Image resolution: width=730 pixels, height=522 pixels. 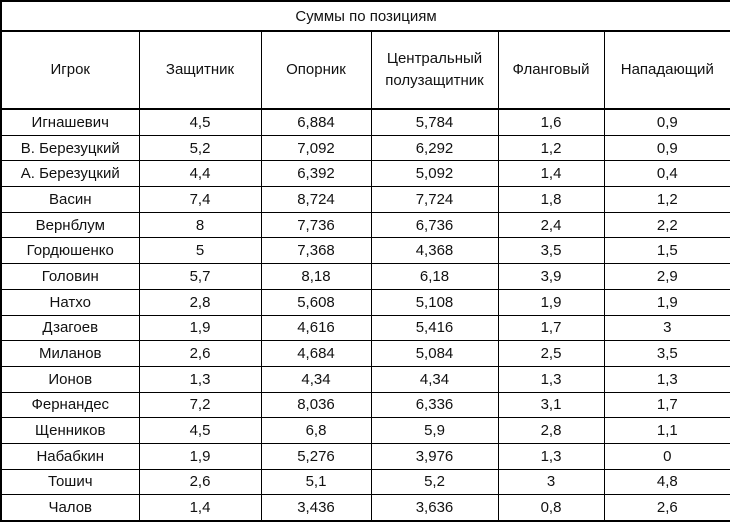 What do you see at coordinates (365, 430) in the screenshot?
I see `table-row: Щенников 4,5 6,8 5,9 2,8 1,1` at bounding box center [365, 430].